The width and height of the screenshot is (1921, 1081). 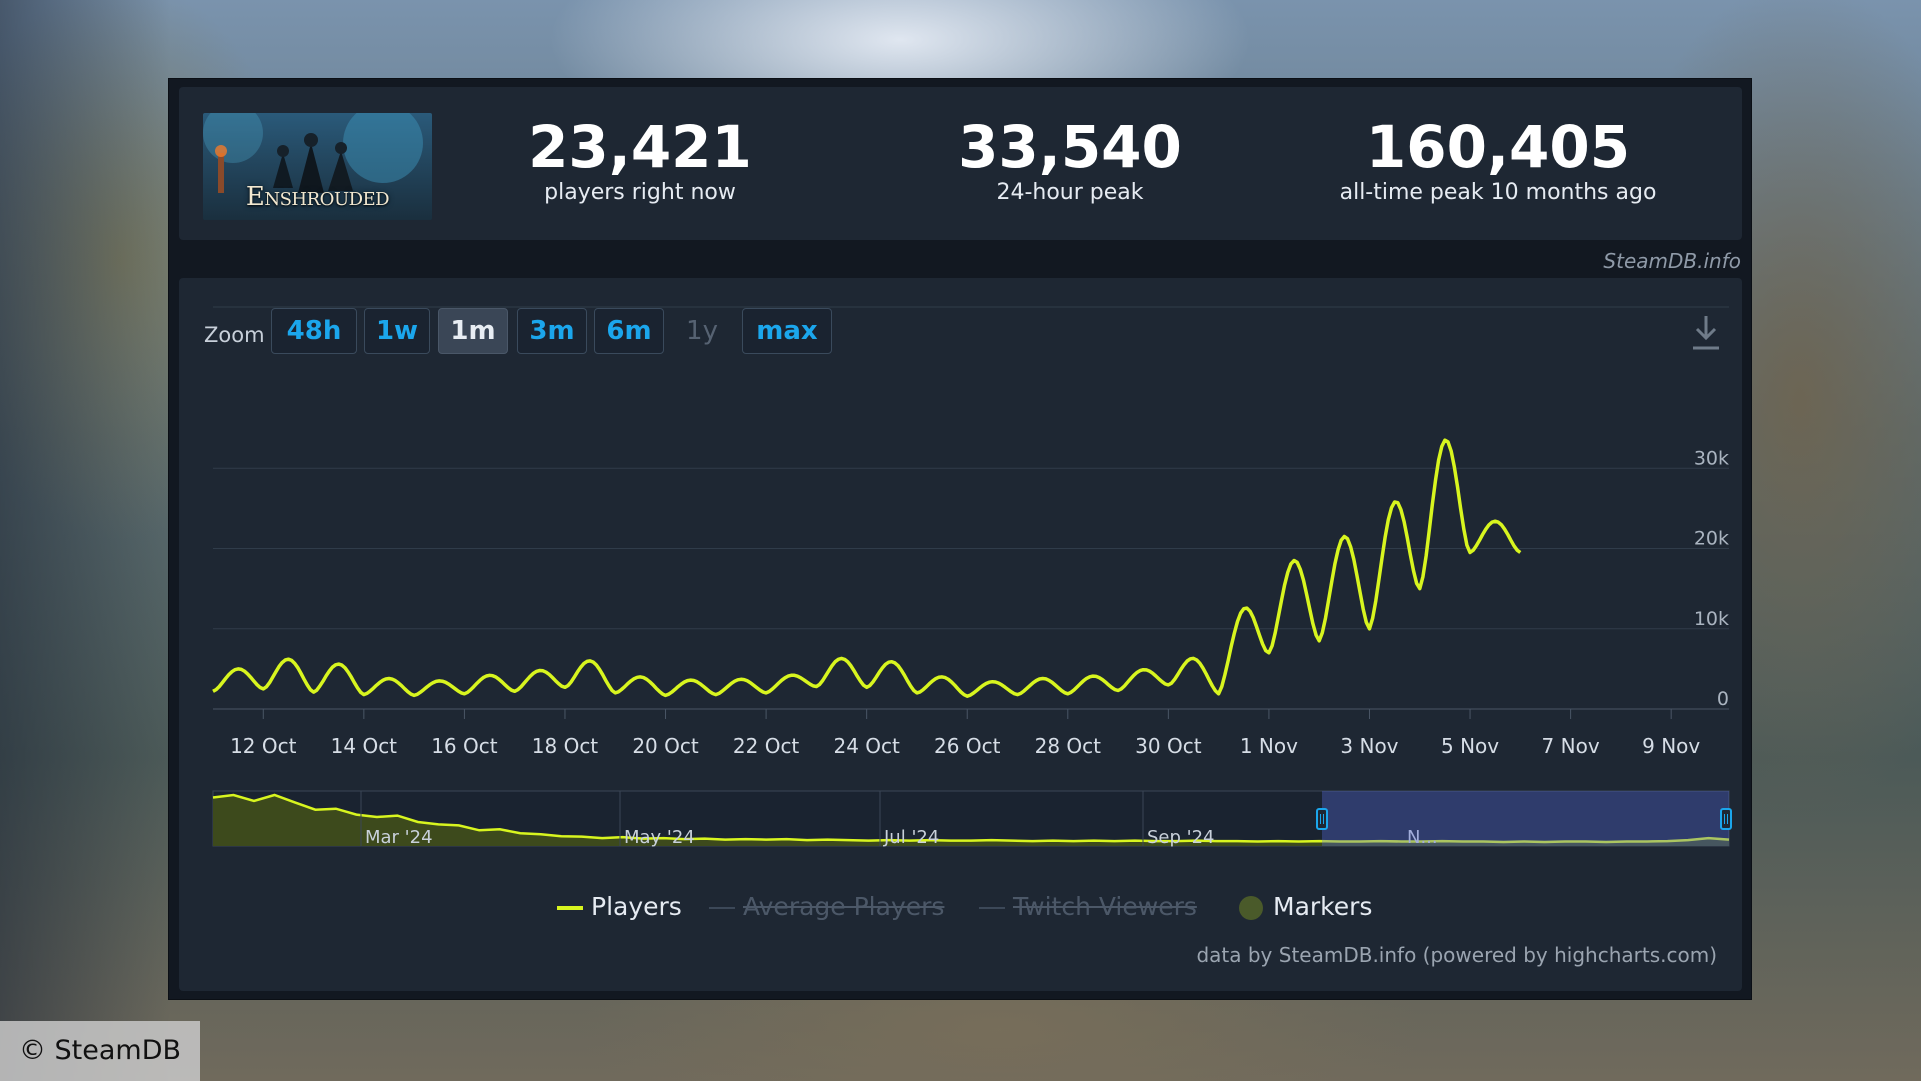 I want to click on legend-twitch-viewers: Twitch Viewers, so click(x=1088, y=907).